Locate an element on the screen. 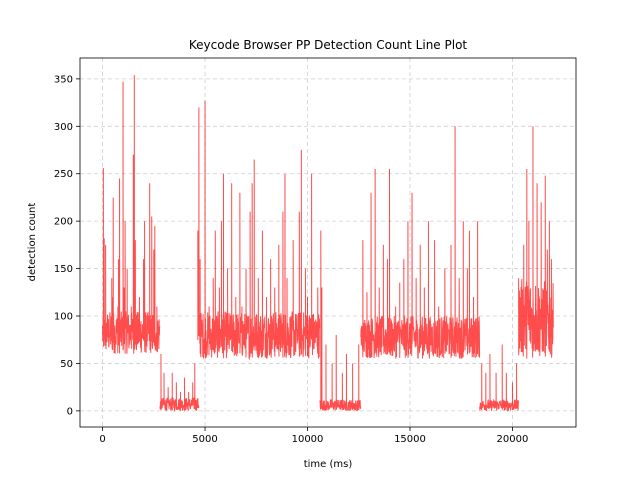  x-tick-label: 10000 is located at coordinates (308, 439).